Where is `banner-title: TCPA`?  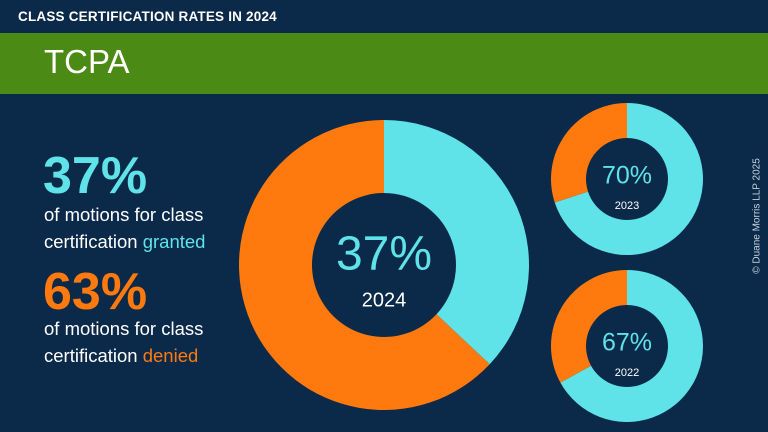 banner-title: TCPA is located at coordinates (87, 61).